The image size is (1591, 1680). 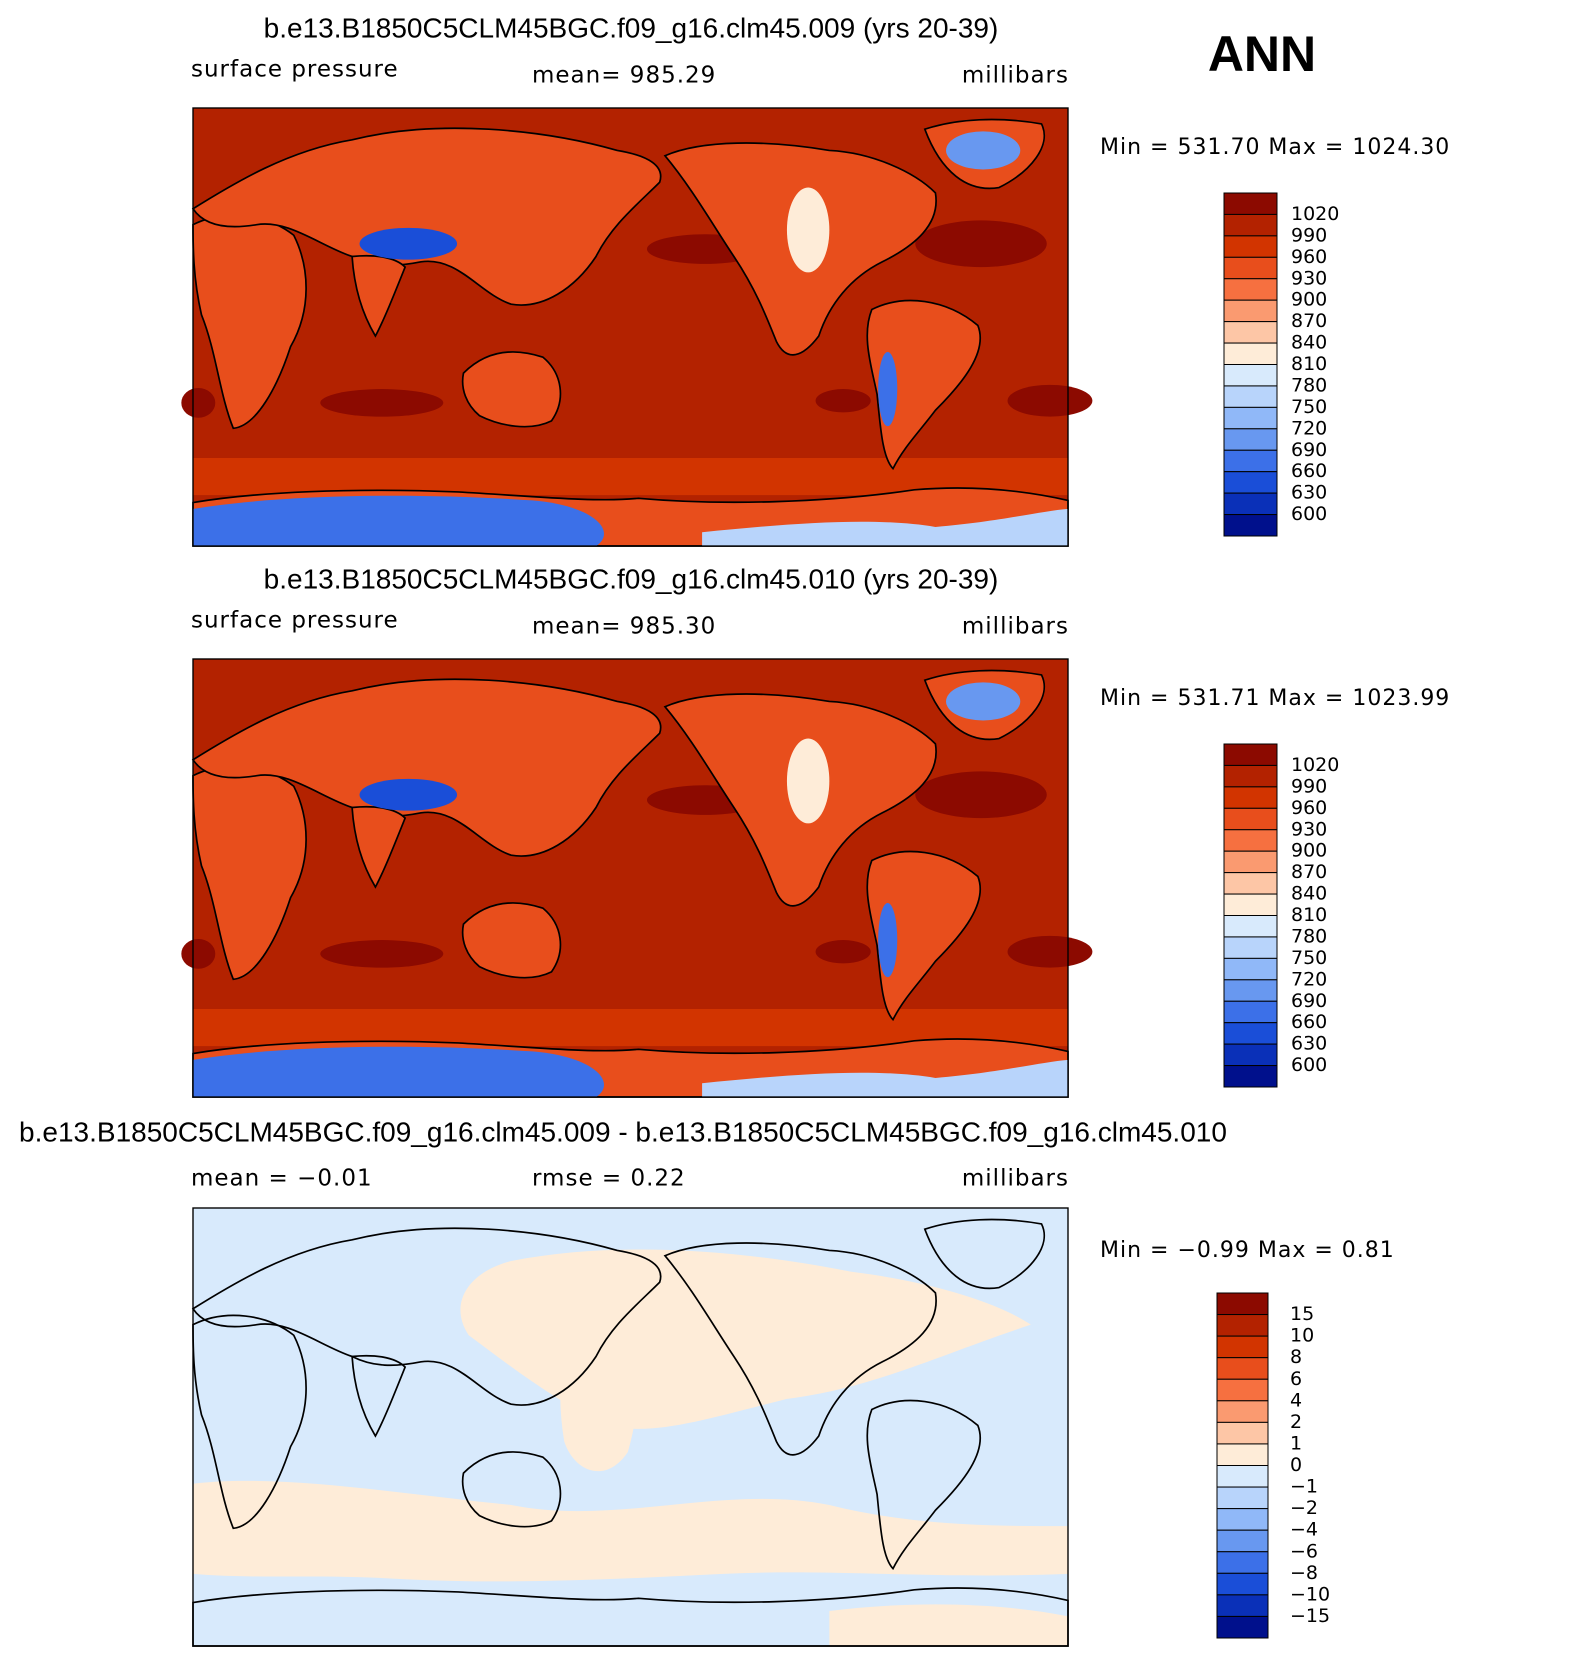 I want to click on colorbar-label: 750, so click(x=1309, y=407).